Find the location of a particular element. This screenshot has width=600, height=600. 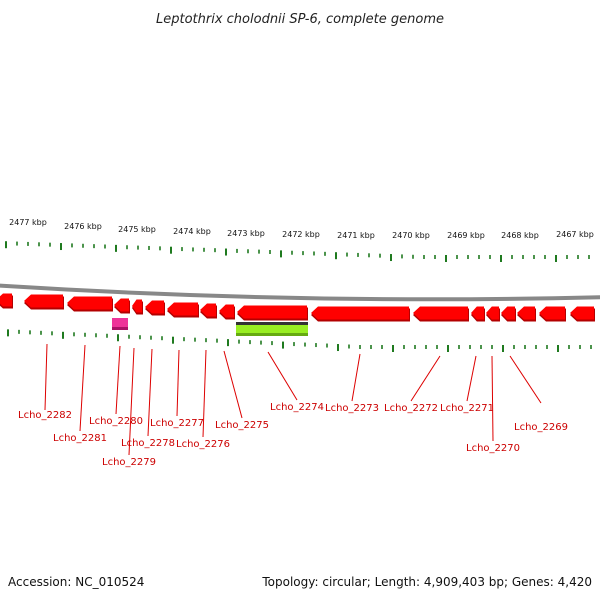

gene-callout: Lcho_2275 is located at coordinates (242, 390).